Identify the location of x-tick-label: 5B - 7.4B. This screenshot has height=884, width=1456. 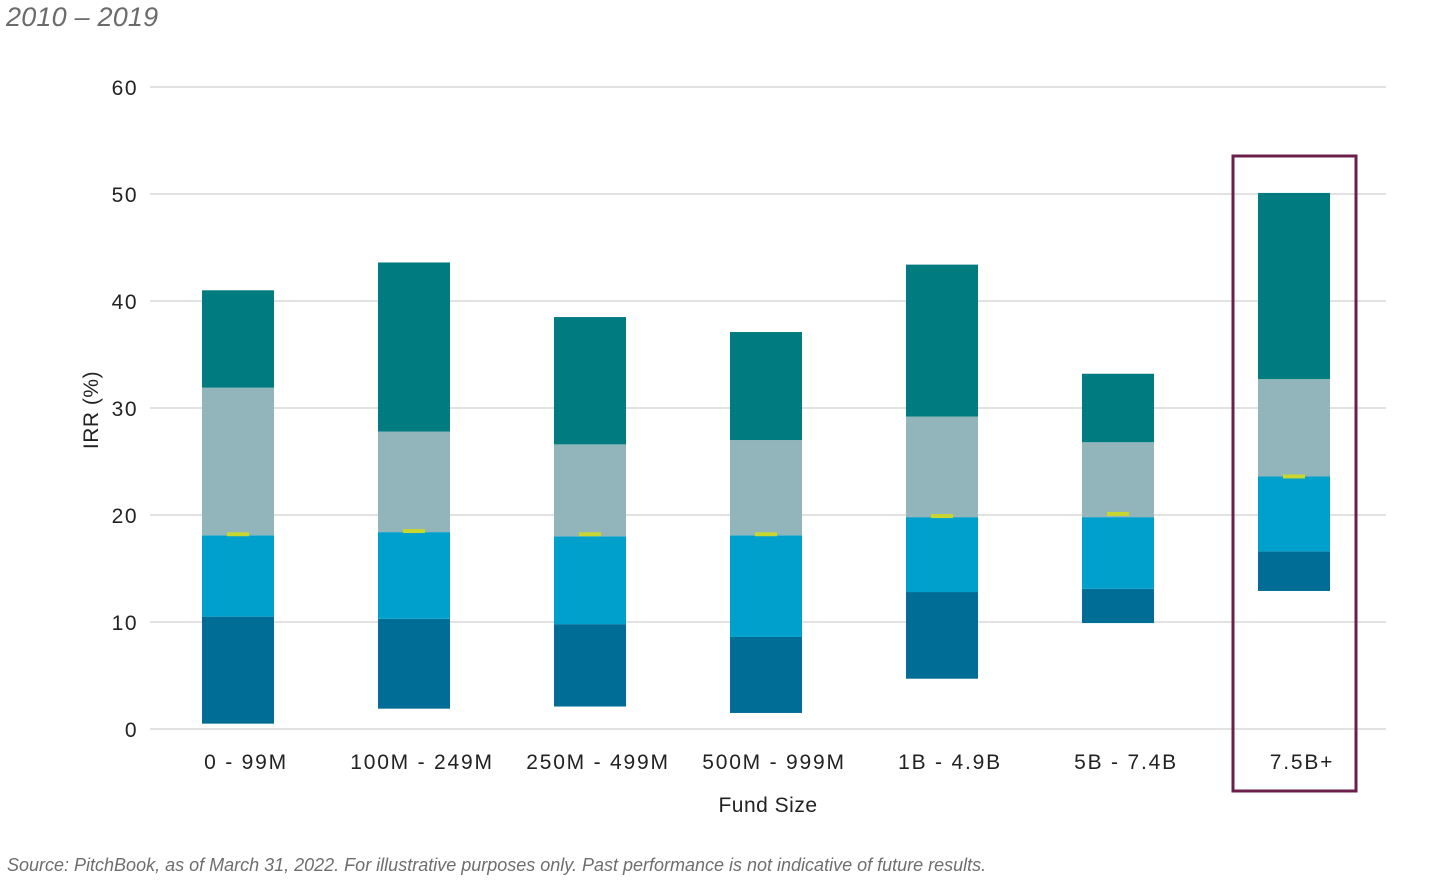
(1126, 762).